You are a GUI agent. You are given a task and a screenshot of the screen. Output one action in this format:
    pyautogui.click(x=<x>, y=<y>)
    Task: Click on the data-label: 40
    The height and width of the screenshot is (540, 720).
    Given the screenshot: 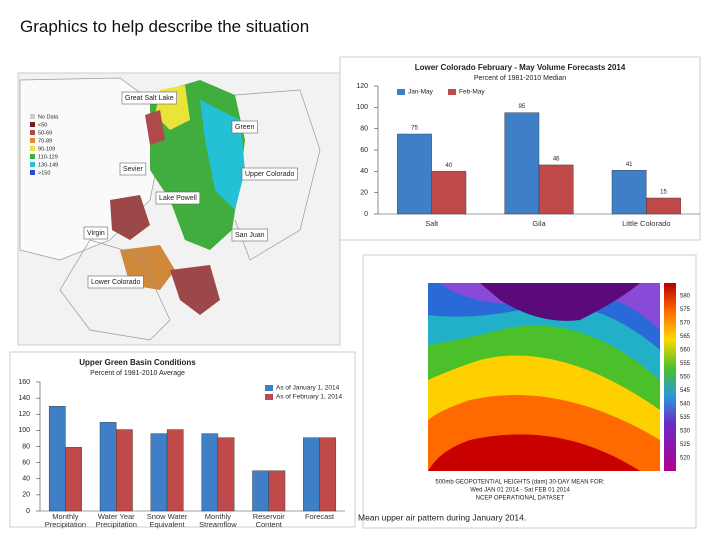 What is the action you would take?
    pyautogui.click(x=448, y=166)
    